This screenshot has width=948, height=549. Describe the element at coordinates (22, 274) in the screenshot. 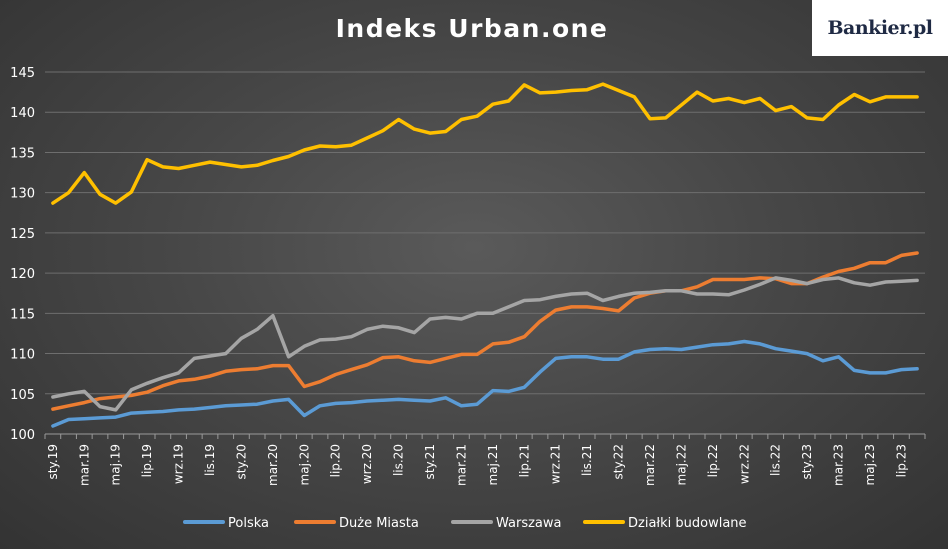

I see `y-tick-label: 120` at that location.